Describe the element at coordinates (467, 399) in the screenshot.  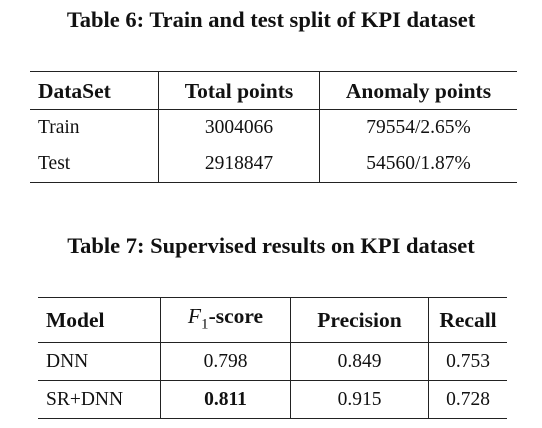
I see `table7-cell-recall: 0.728` at that location.